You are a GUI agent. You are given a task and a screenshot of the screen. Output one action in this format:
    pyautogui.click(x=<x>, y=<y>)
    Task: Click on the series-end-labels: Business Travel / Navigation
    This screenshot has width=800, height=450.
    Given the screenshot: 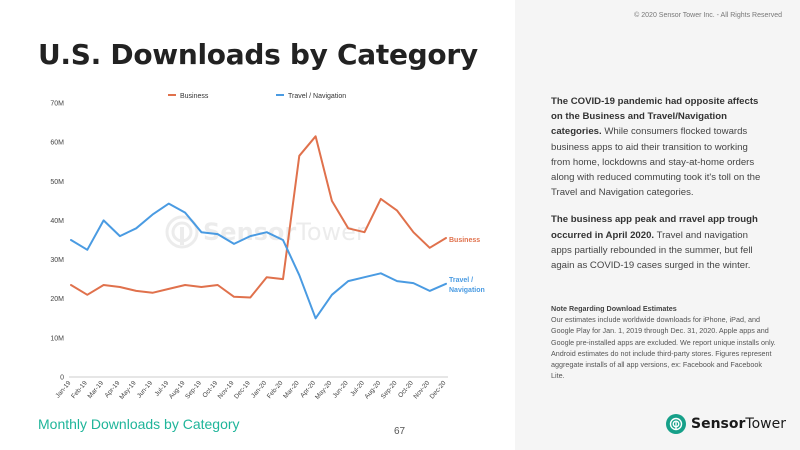 What is the action you would take?
    pyautogui.click(x=467, y=265)
    